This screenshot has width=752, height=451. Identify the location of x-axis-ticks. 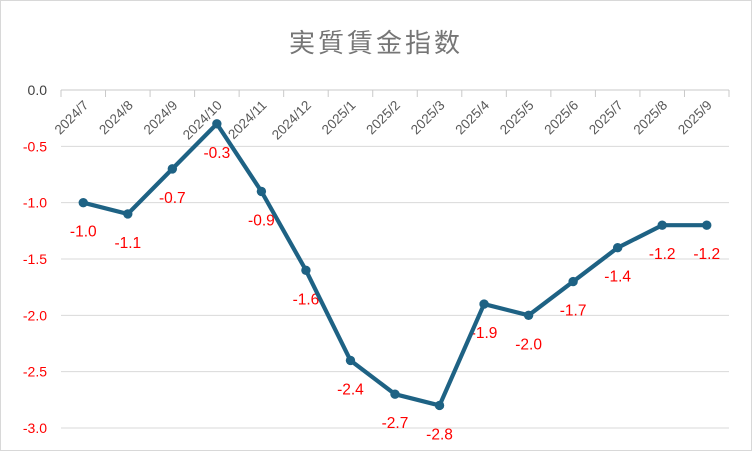
(395, 93).